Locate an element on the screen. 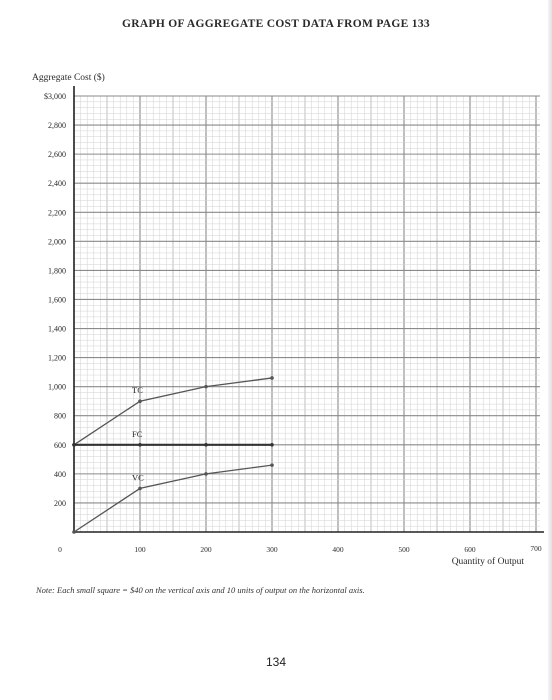  x-tick-label: 400 is located at coordinates (338, 549).